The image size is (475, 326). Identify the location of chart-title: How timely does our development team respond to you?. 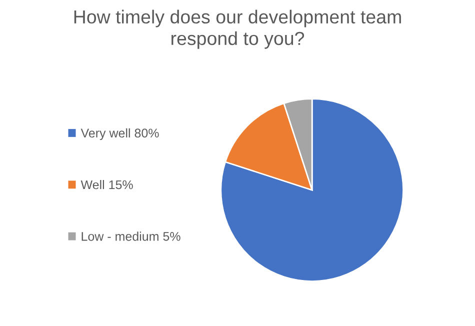
(237, 29).